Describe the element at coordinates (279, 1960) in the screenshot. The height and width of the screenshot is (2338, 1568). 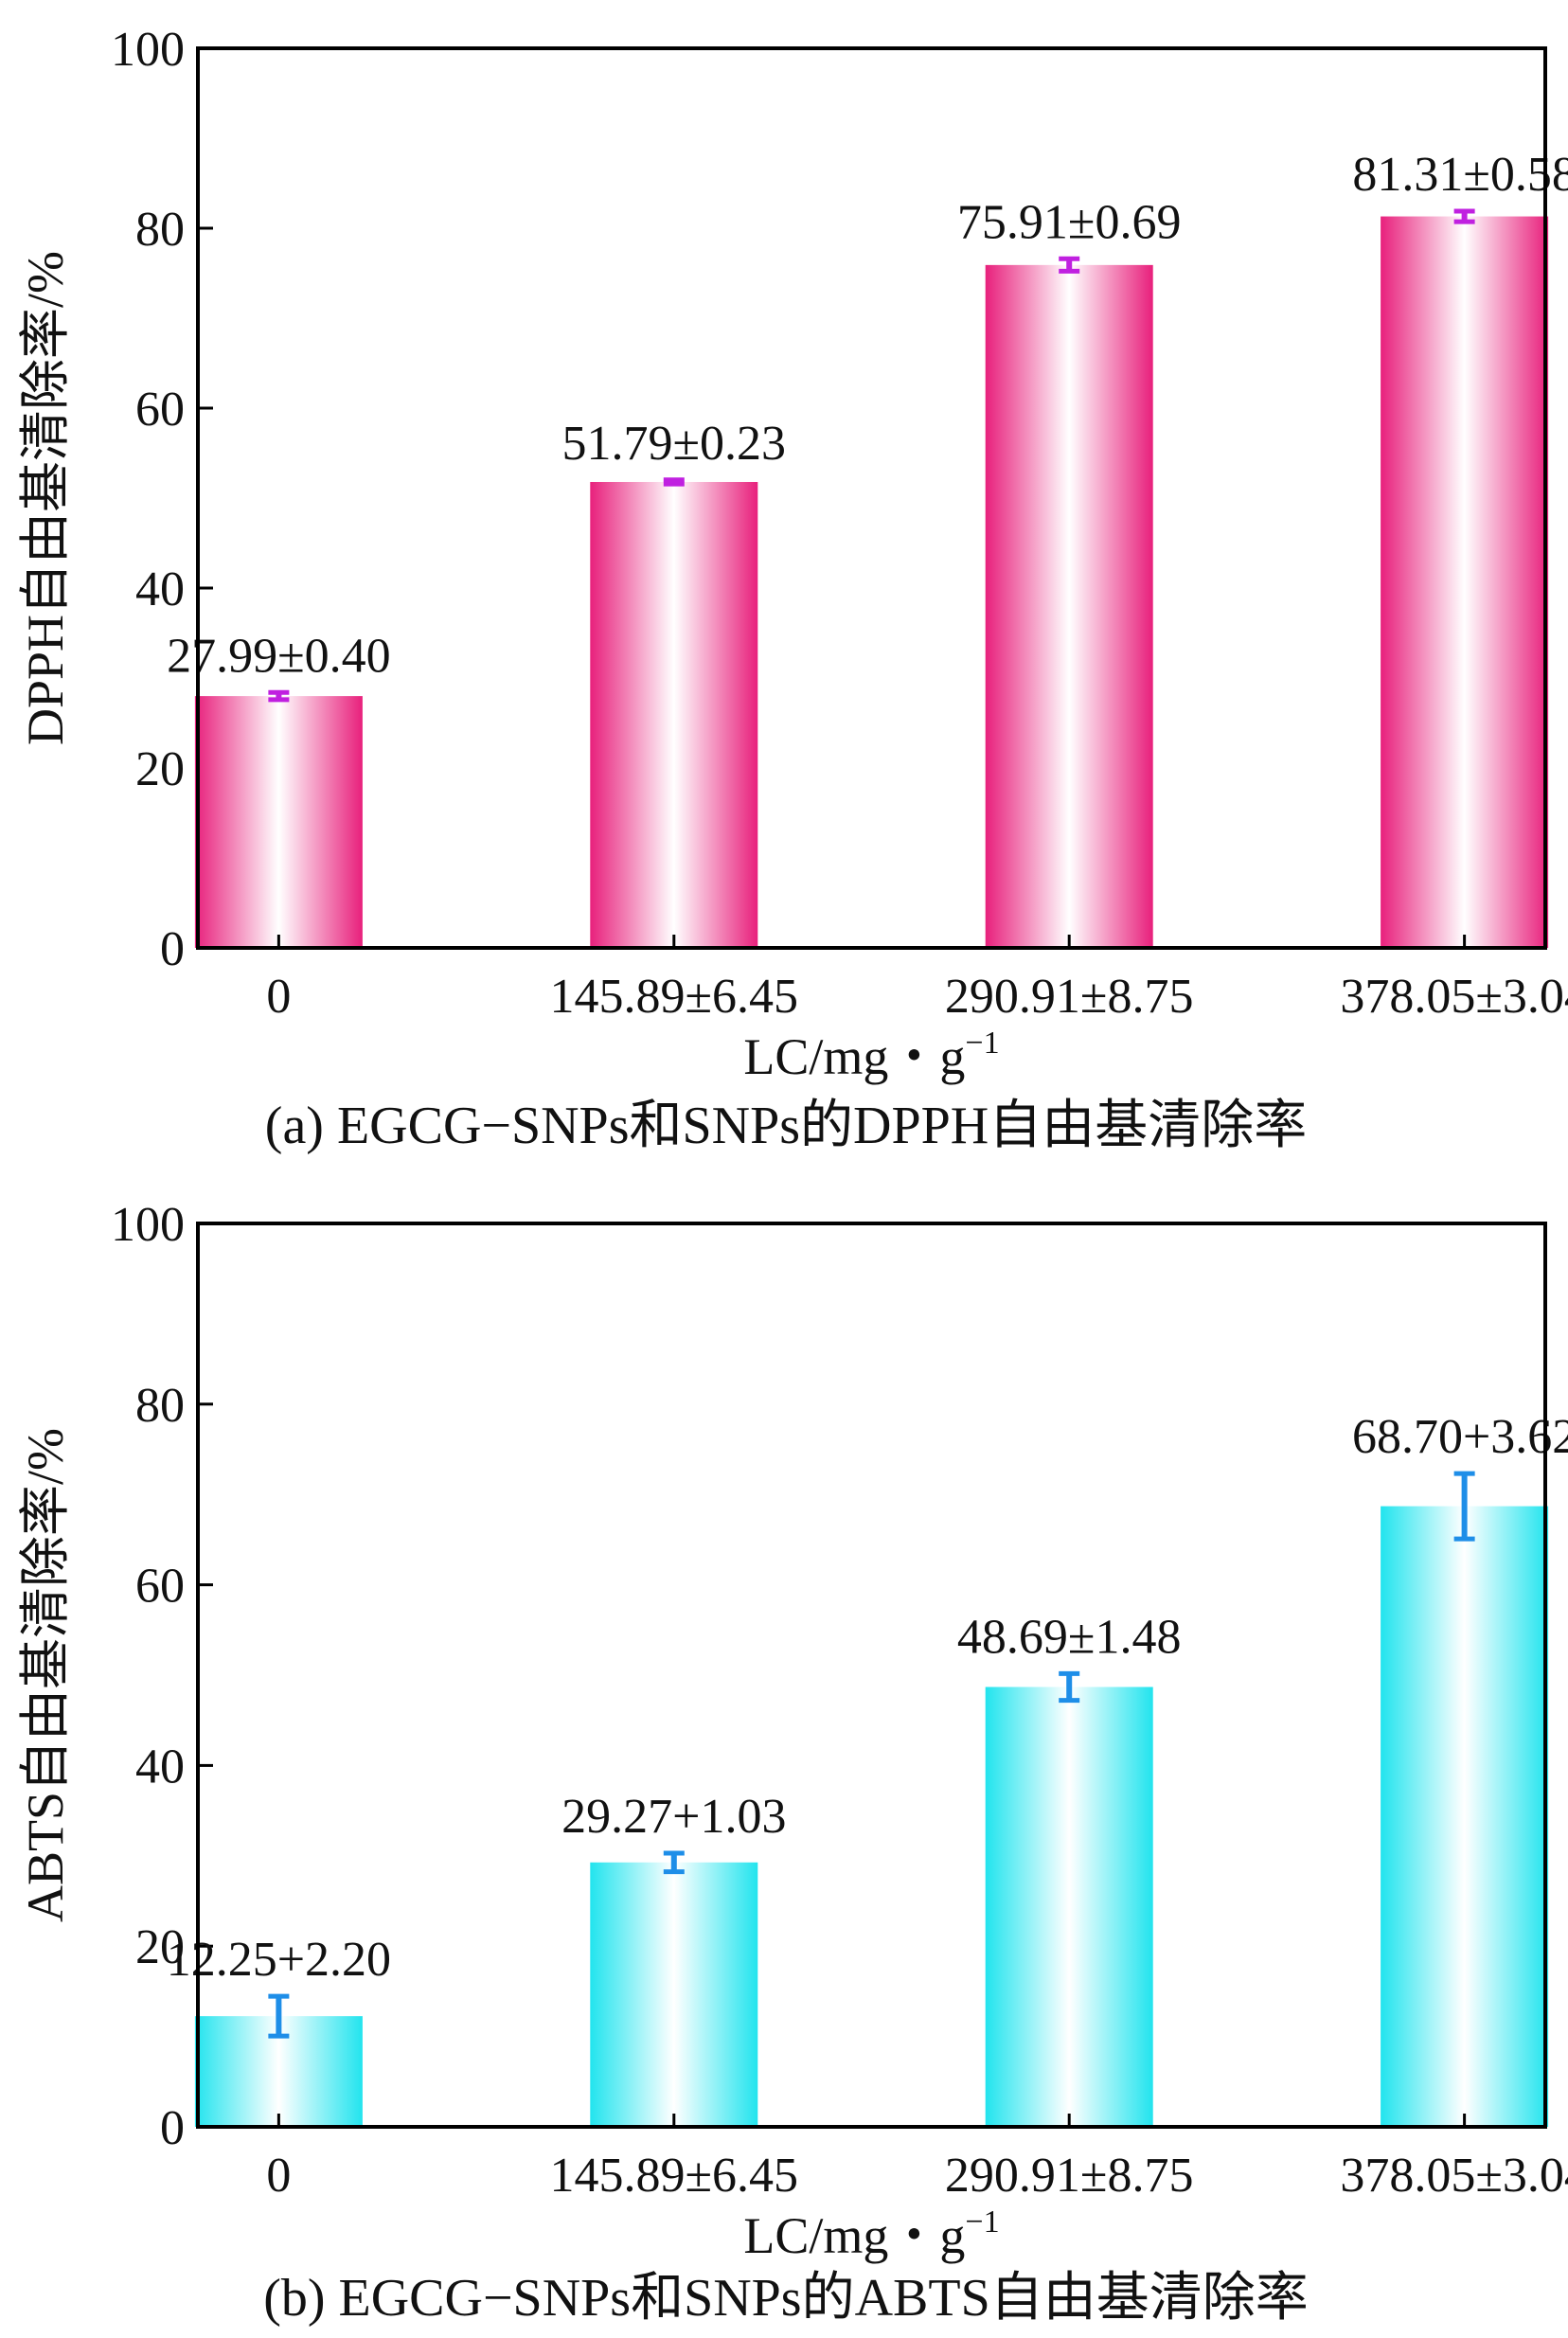
I see `data-label-0: 12.25+2.20` at that location.